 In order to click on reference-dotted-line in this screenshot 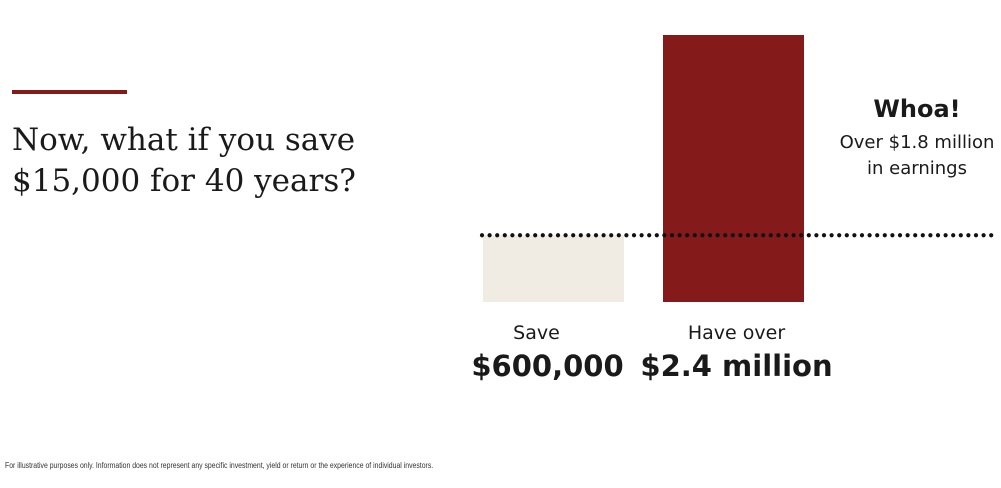, I will do `click(736, 235)`.